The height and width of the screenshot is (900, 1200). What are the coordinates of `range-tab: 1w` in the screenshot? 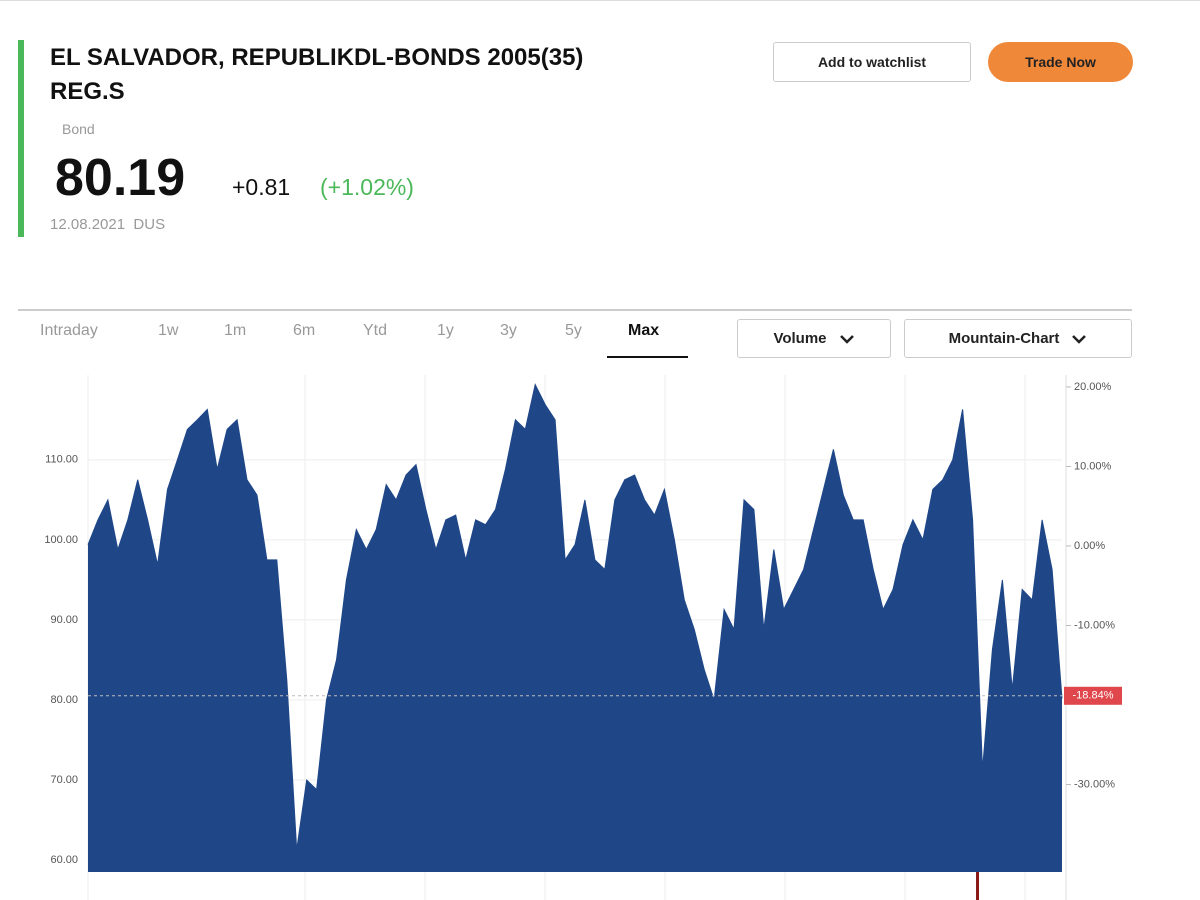 It's located at (168, 330).